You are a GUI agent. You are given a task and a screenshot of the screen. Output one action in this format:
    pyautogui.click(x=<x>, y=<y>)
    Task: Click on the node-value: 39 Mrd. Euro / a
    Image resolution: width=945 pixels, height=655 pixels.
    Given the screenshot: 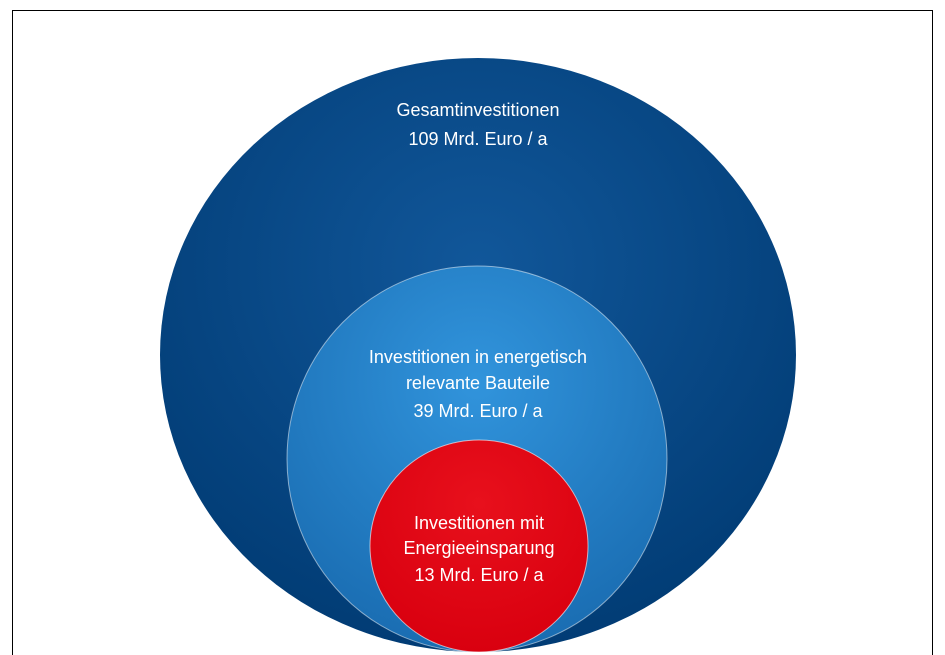 What is the action you would take?
    pyautogui.click(x=478, y=411)
    